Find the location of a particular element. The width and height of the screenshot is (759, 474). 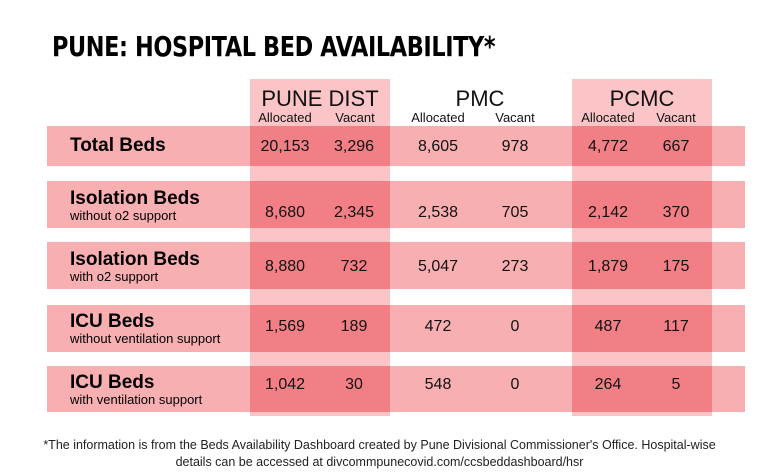

value-cell: 264 is located at coordinates (608, 384).